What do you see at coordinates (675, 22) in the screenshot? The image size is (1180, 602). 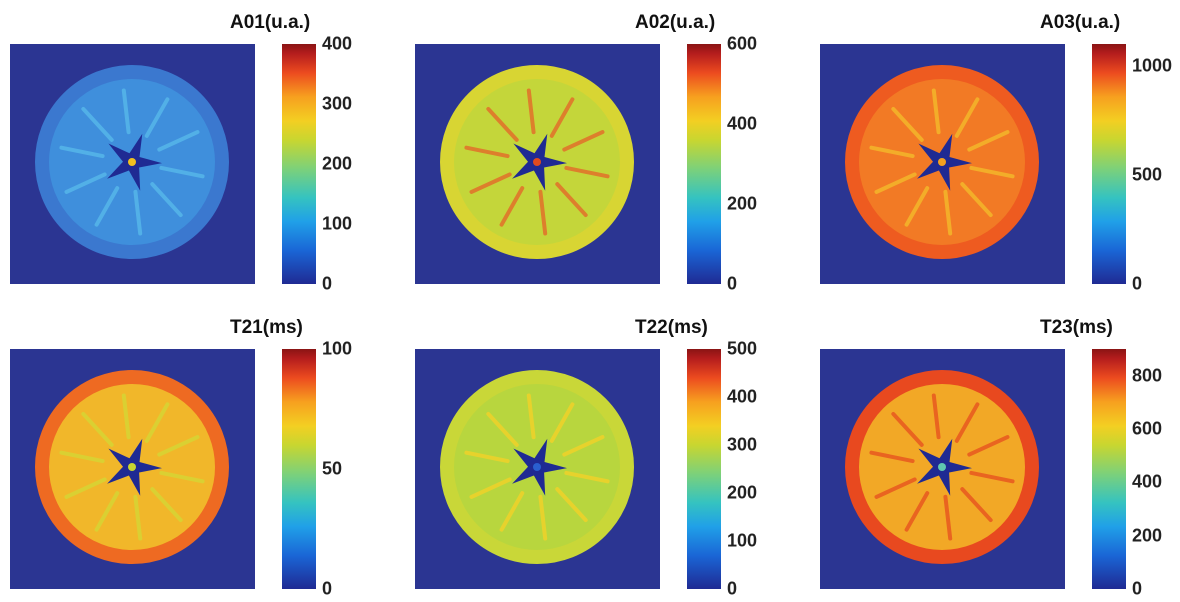 I see `panel-title: A02(u.a.)` at bounding box center [675, 22].